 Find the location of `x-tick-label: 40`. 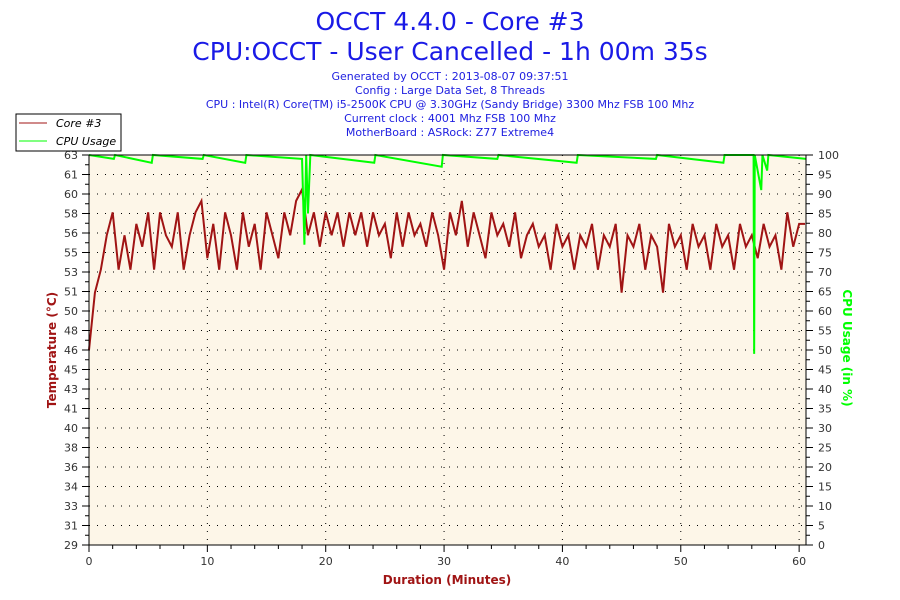

x-tick-label: 40 is located at coordinates (562, 561).